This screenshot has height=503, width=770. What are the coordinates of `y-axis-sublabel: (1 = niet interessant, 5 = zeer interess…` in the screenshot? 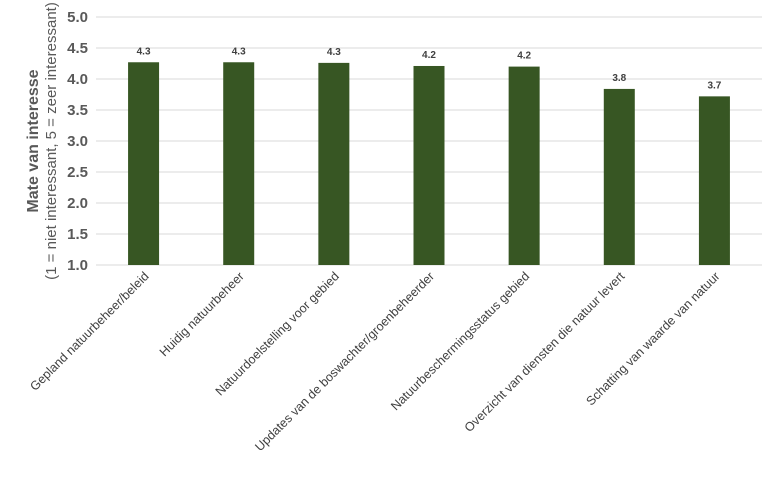 It's located at (51, 141).